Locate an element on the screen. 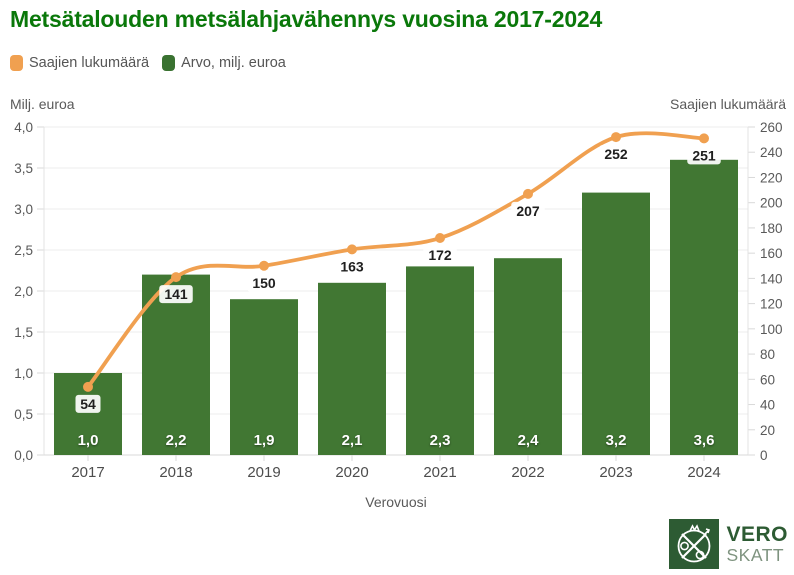 The width and height of the screenshot is (794, 575). bar-2024 is located at coordinates (704, 307).